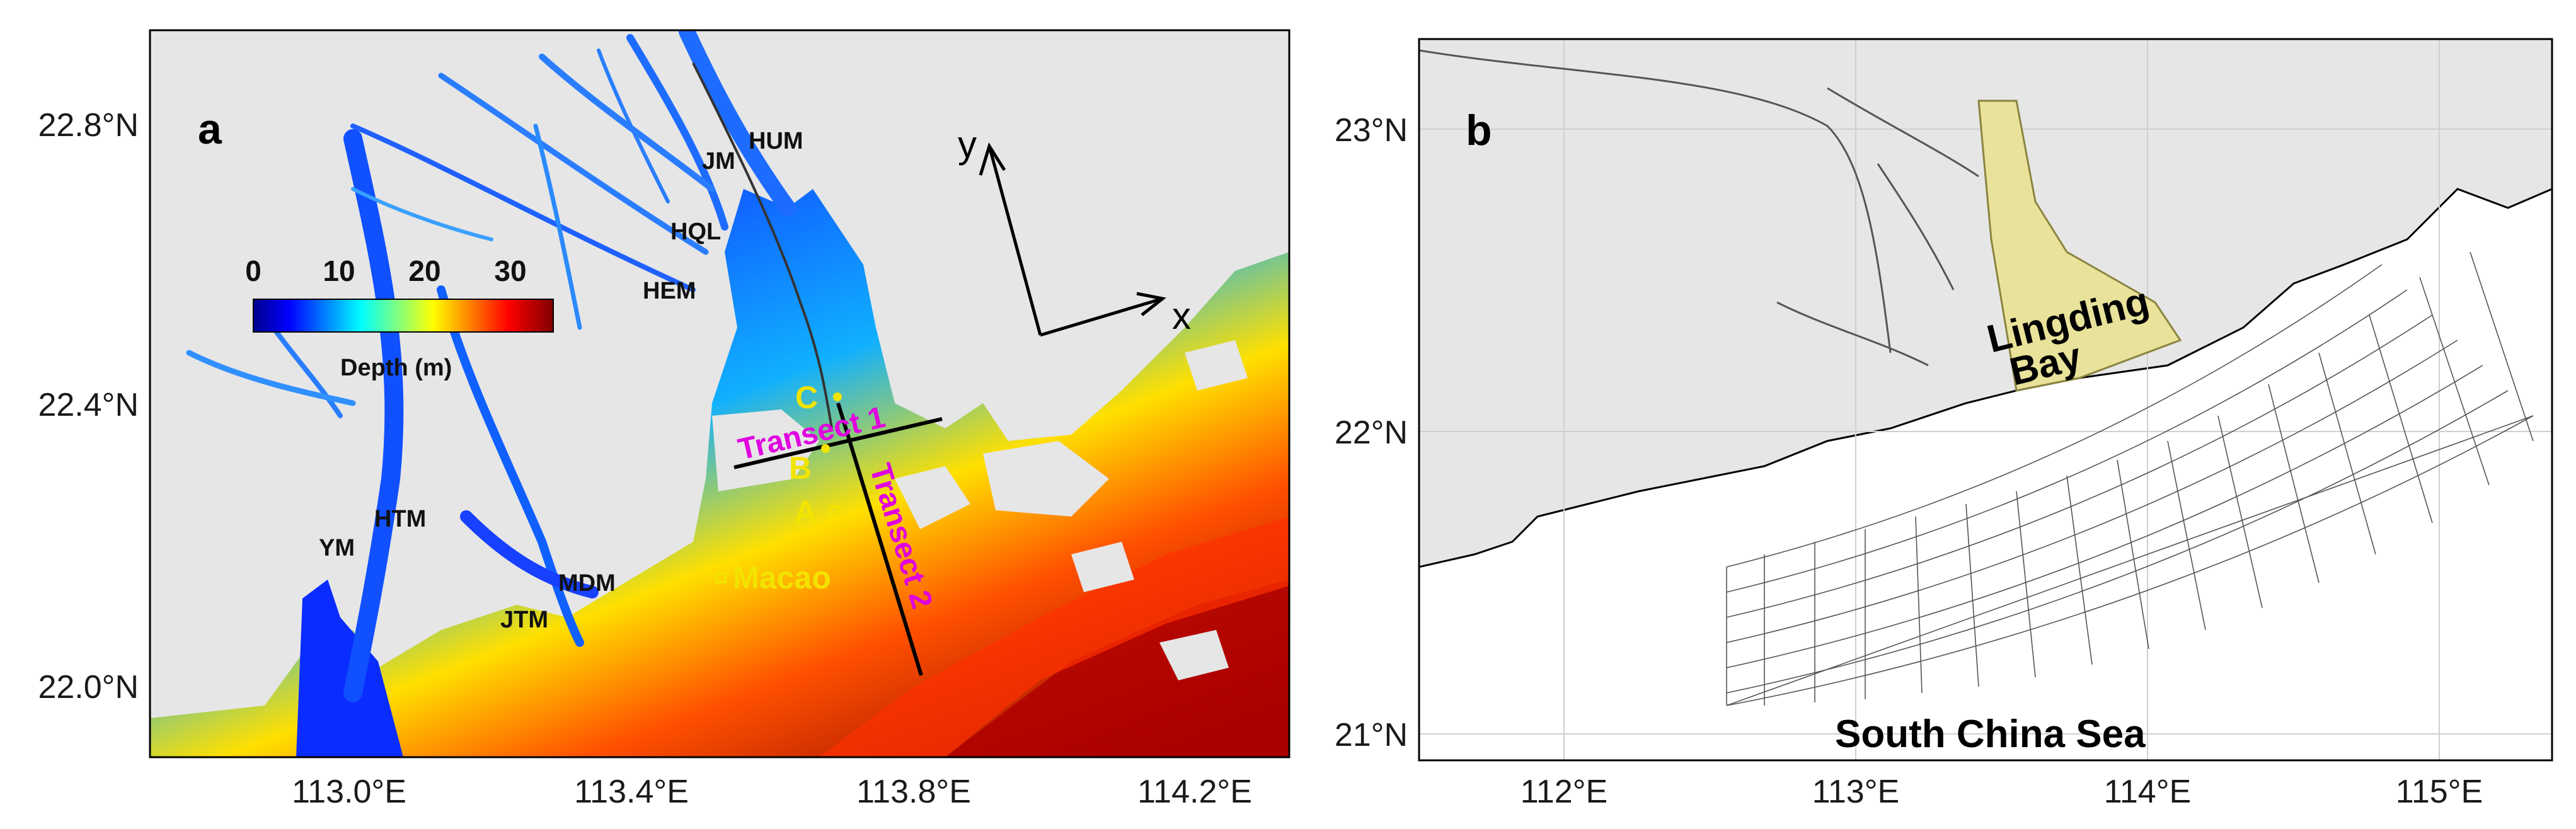  What do you see at coordinates (721, 577) in the screenshot?
I see `station-macao-marker` at bounding box center [721, 577].